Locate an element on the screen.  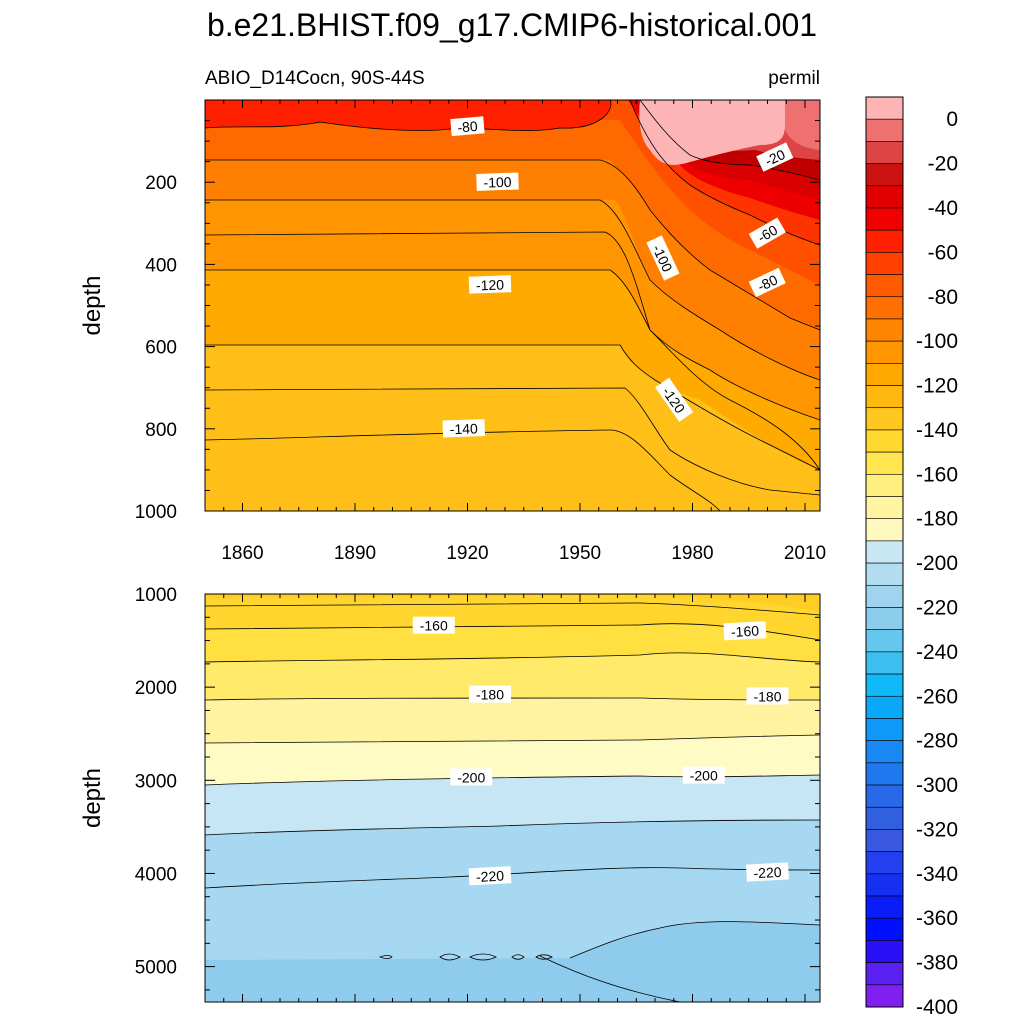
colorbar-label: -160 is located at coordinates (937, 474).